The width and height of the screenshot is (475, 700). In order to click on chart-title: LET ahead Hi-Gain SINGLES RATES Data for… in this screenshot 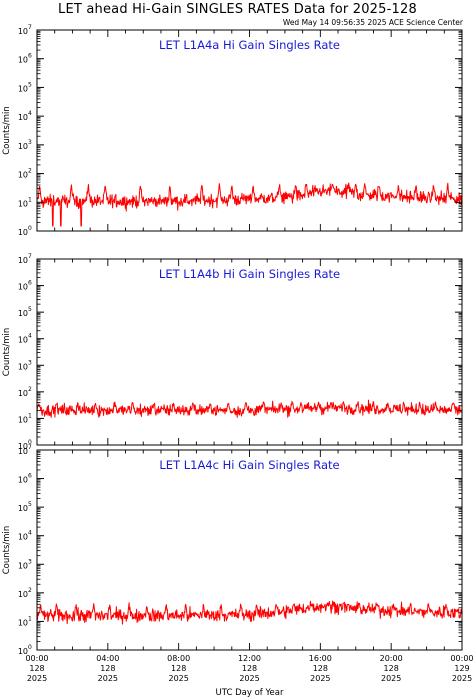, I will do `click(237, 9)`.